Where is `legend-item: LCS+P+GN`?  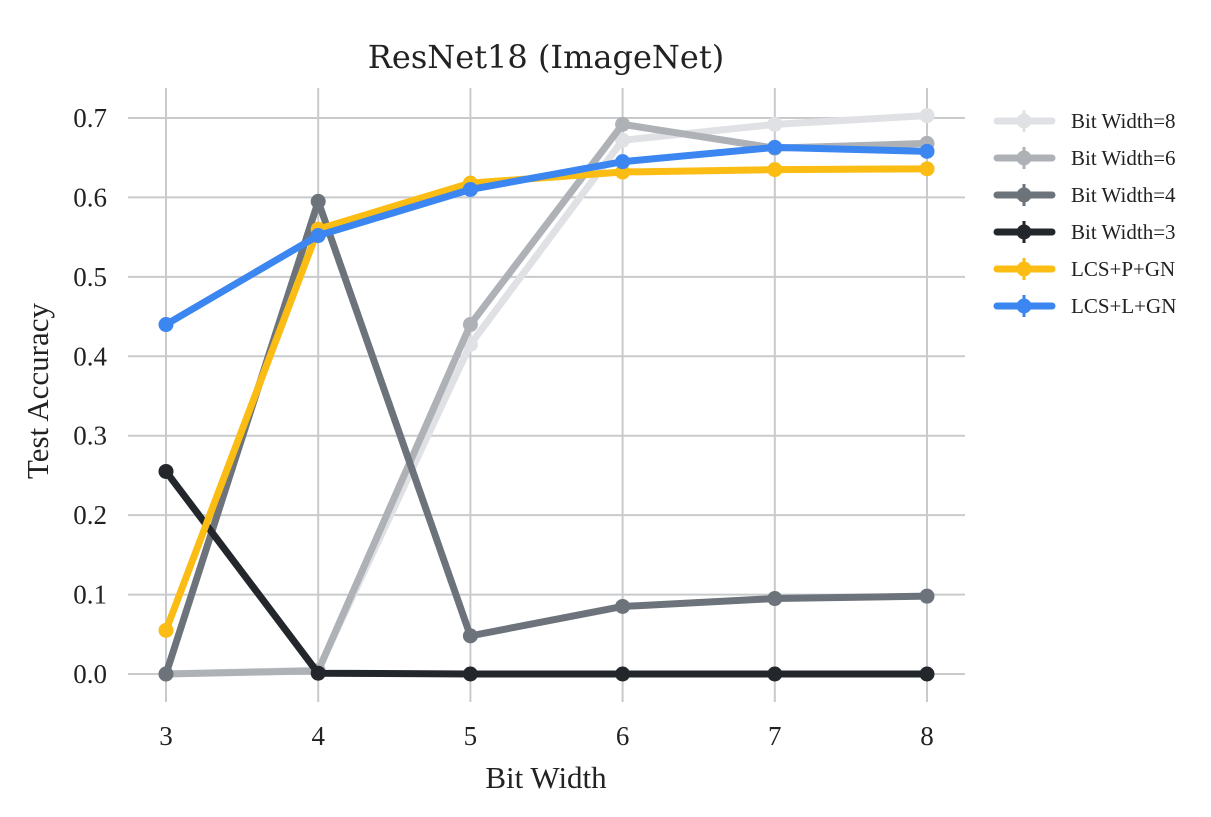 legend-item: LCS+P+GN is located at coordinates (1084, 269).